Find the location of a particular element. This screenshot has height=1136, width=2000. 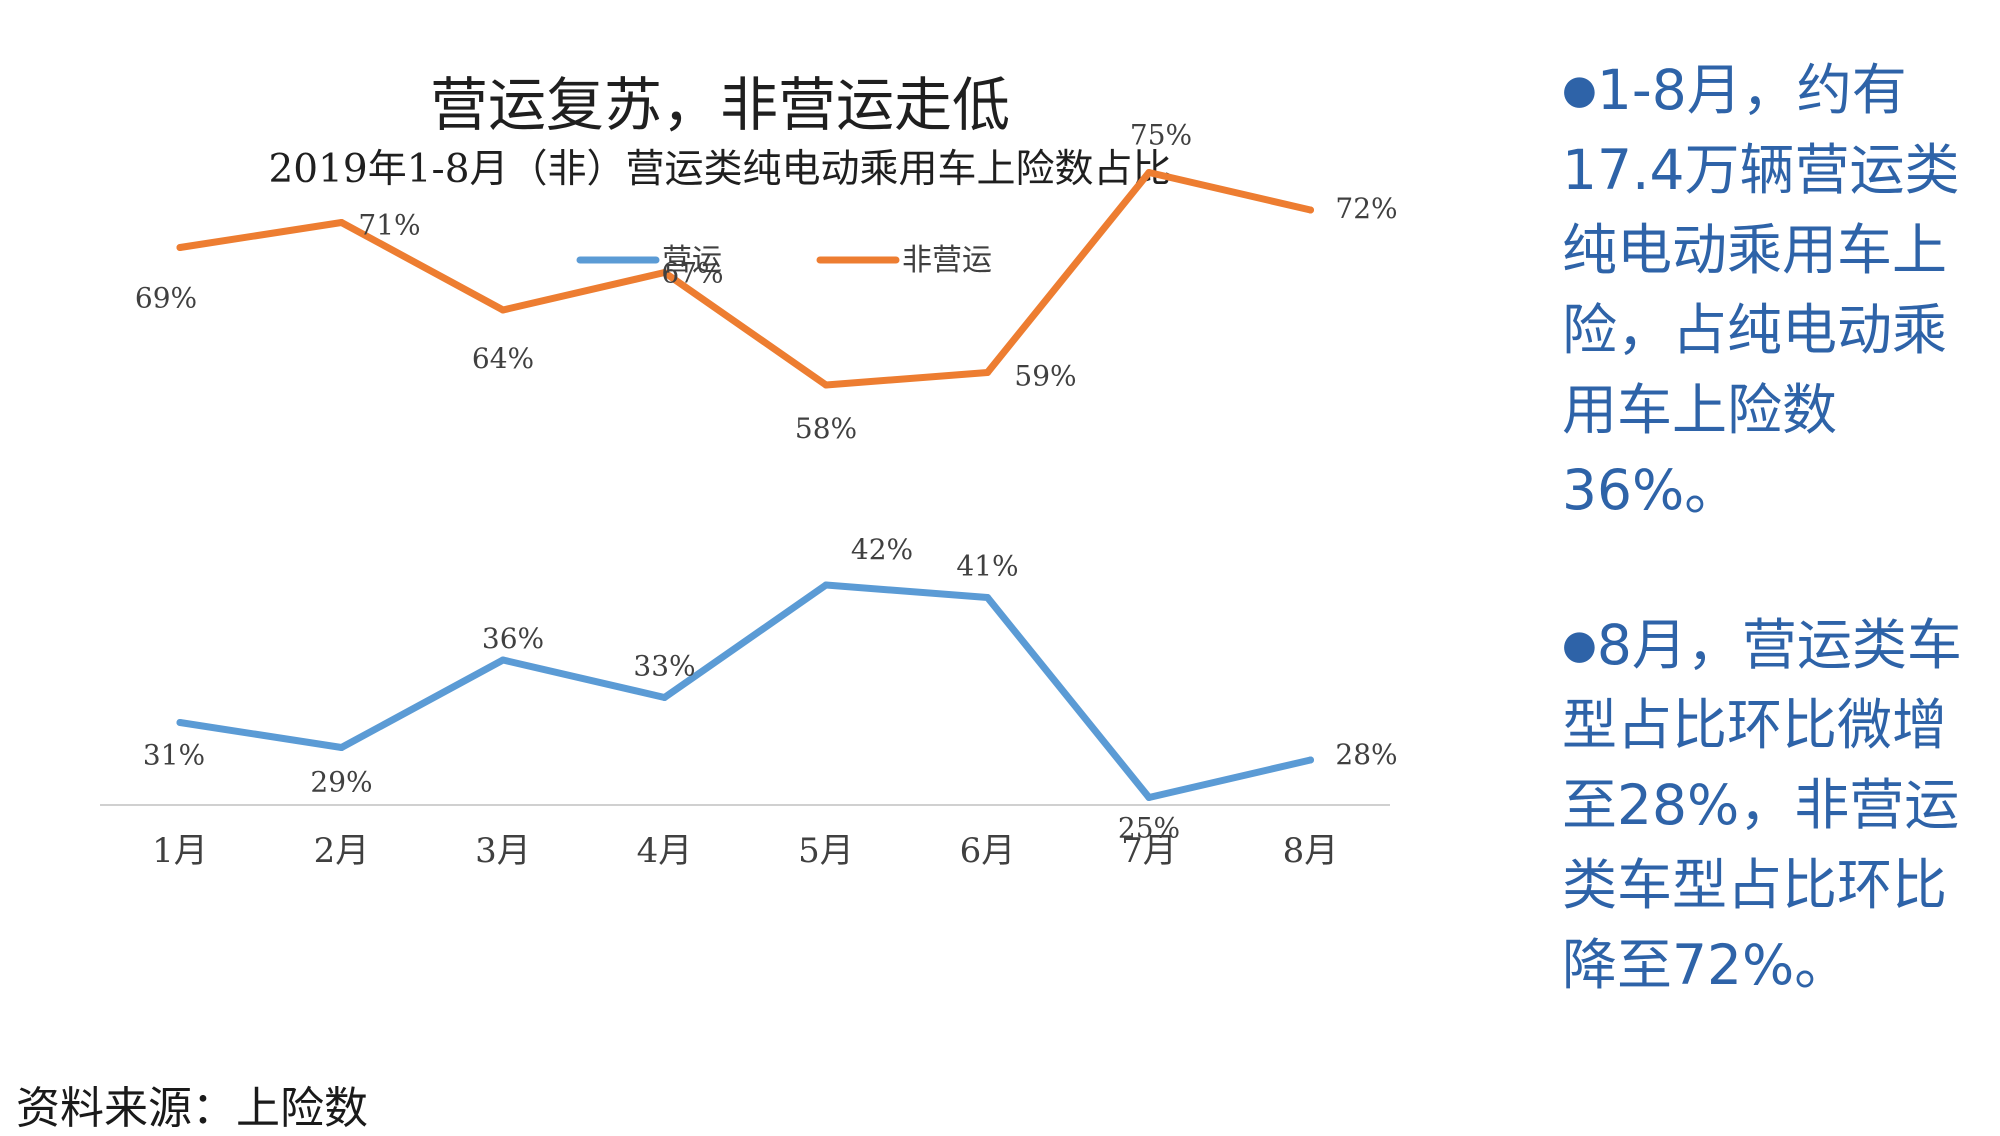

summary-point-1: ●1-8月，约有17.4万辆营运类纯电动乘用车上险，占纯电动乘用车上险数36%。 is located at coordinates (1772, 290).